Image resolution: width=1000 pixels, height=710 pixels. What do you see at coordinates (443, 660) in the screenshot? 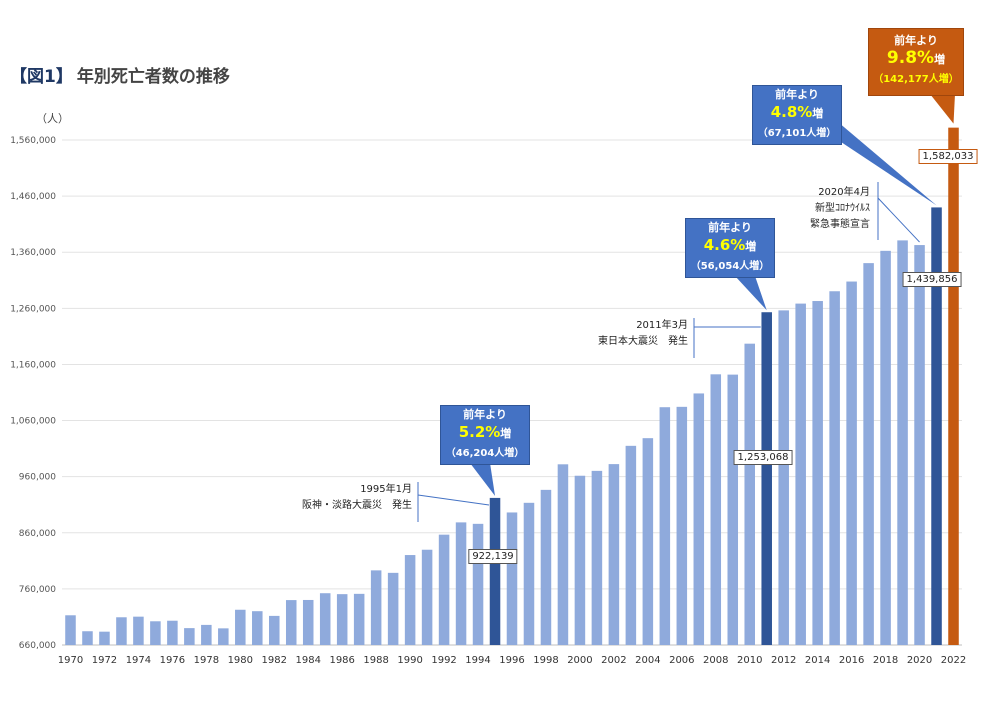
I see `x-tick-label: 1992` at bounding box center [443, 660].